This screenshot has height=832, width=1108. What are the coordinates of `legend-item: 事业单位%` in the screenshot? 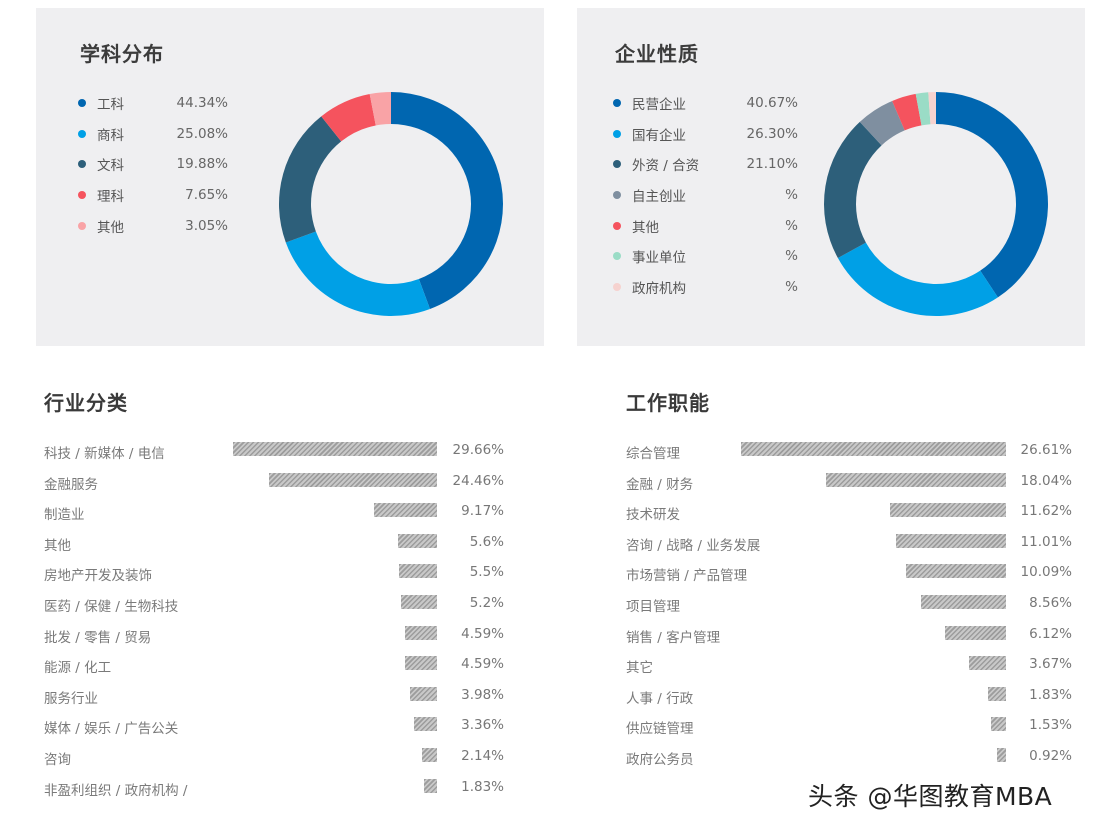 It's located at (705, 256).